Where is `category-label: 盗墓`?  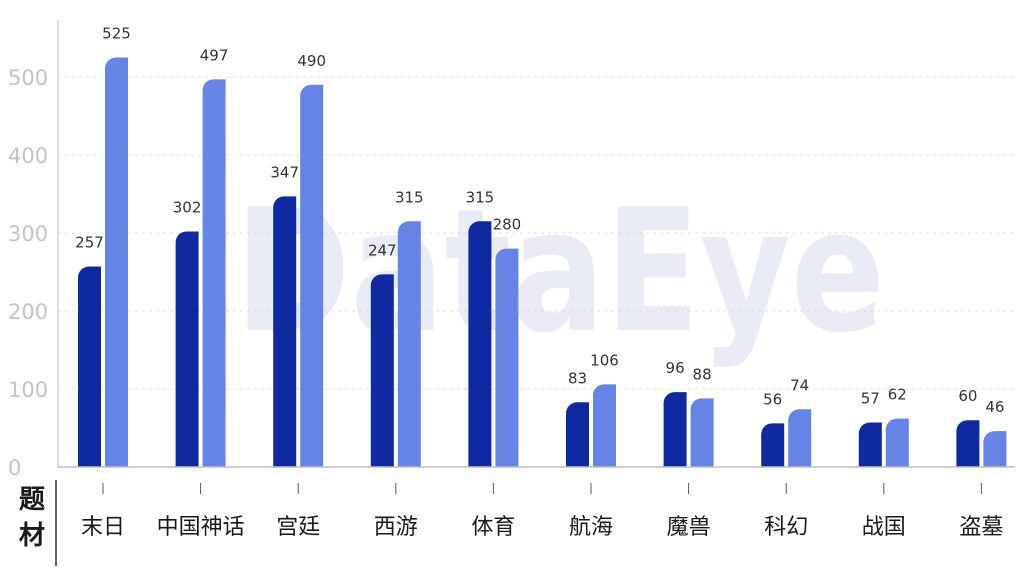
category-label: 盗墓 is located at coordinates (981, 527).